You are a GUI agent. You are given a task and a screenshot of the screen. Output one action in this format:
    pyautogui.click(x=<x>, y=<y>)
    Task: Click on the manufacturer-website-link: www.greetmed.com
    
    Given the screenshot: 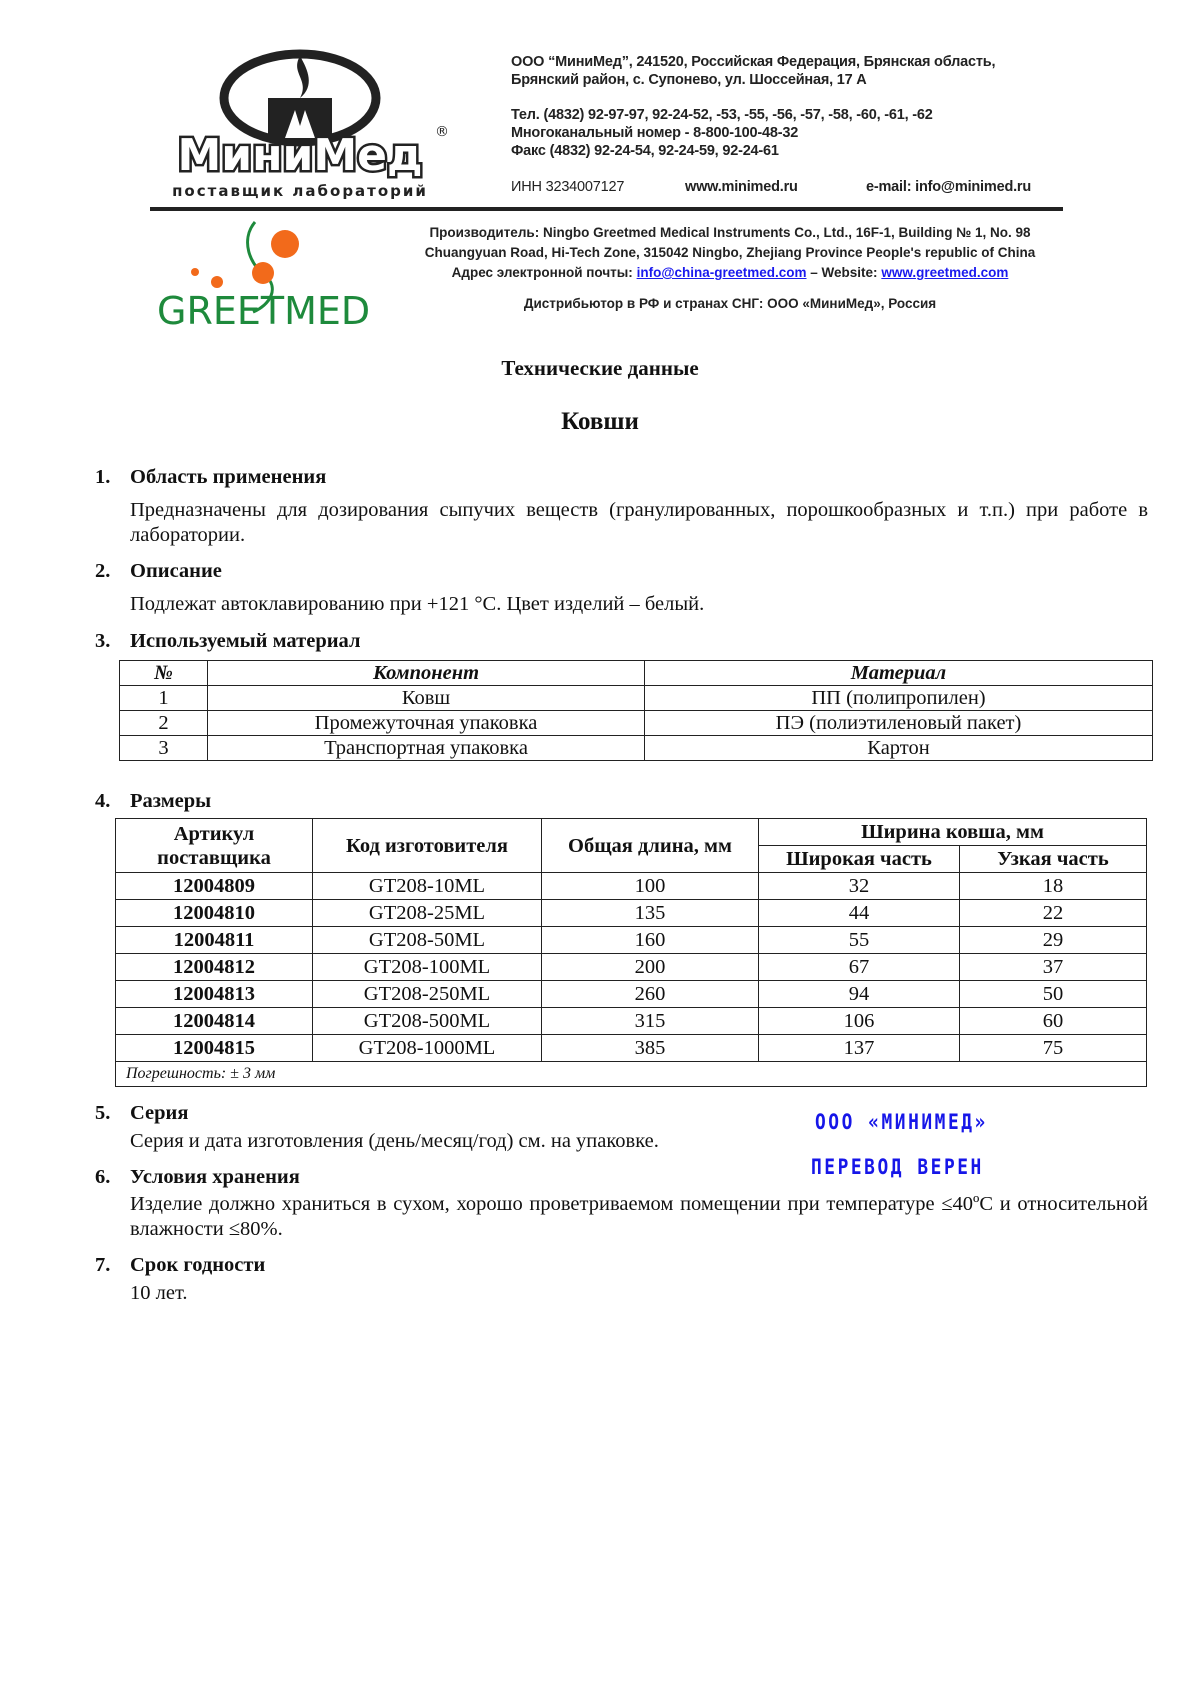 What is the action you would take?
    pyautogui.click(x=945, y=272)
    